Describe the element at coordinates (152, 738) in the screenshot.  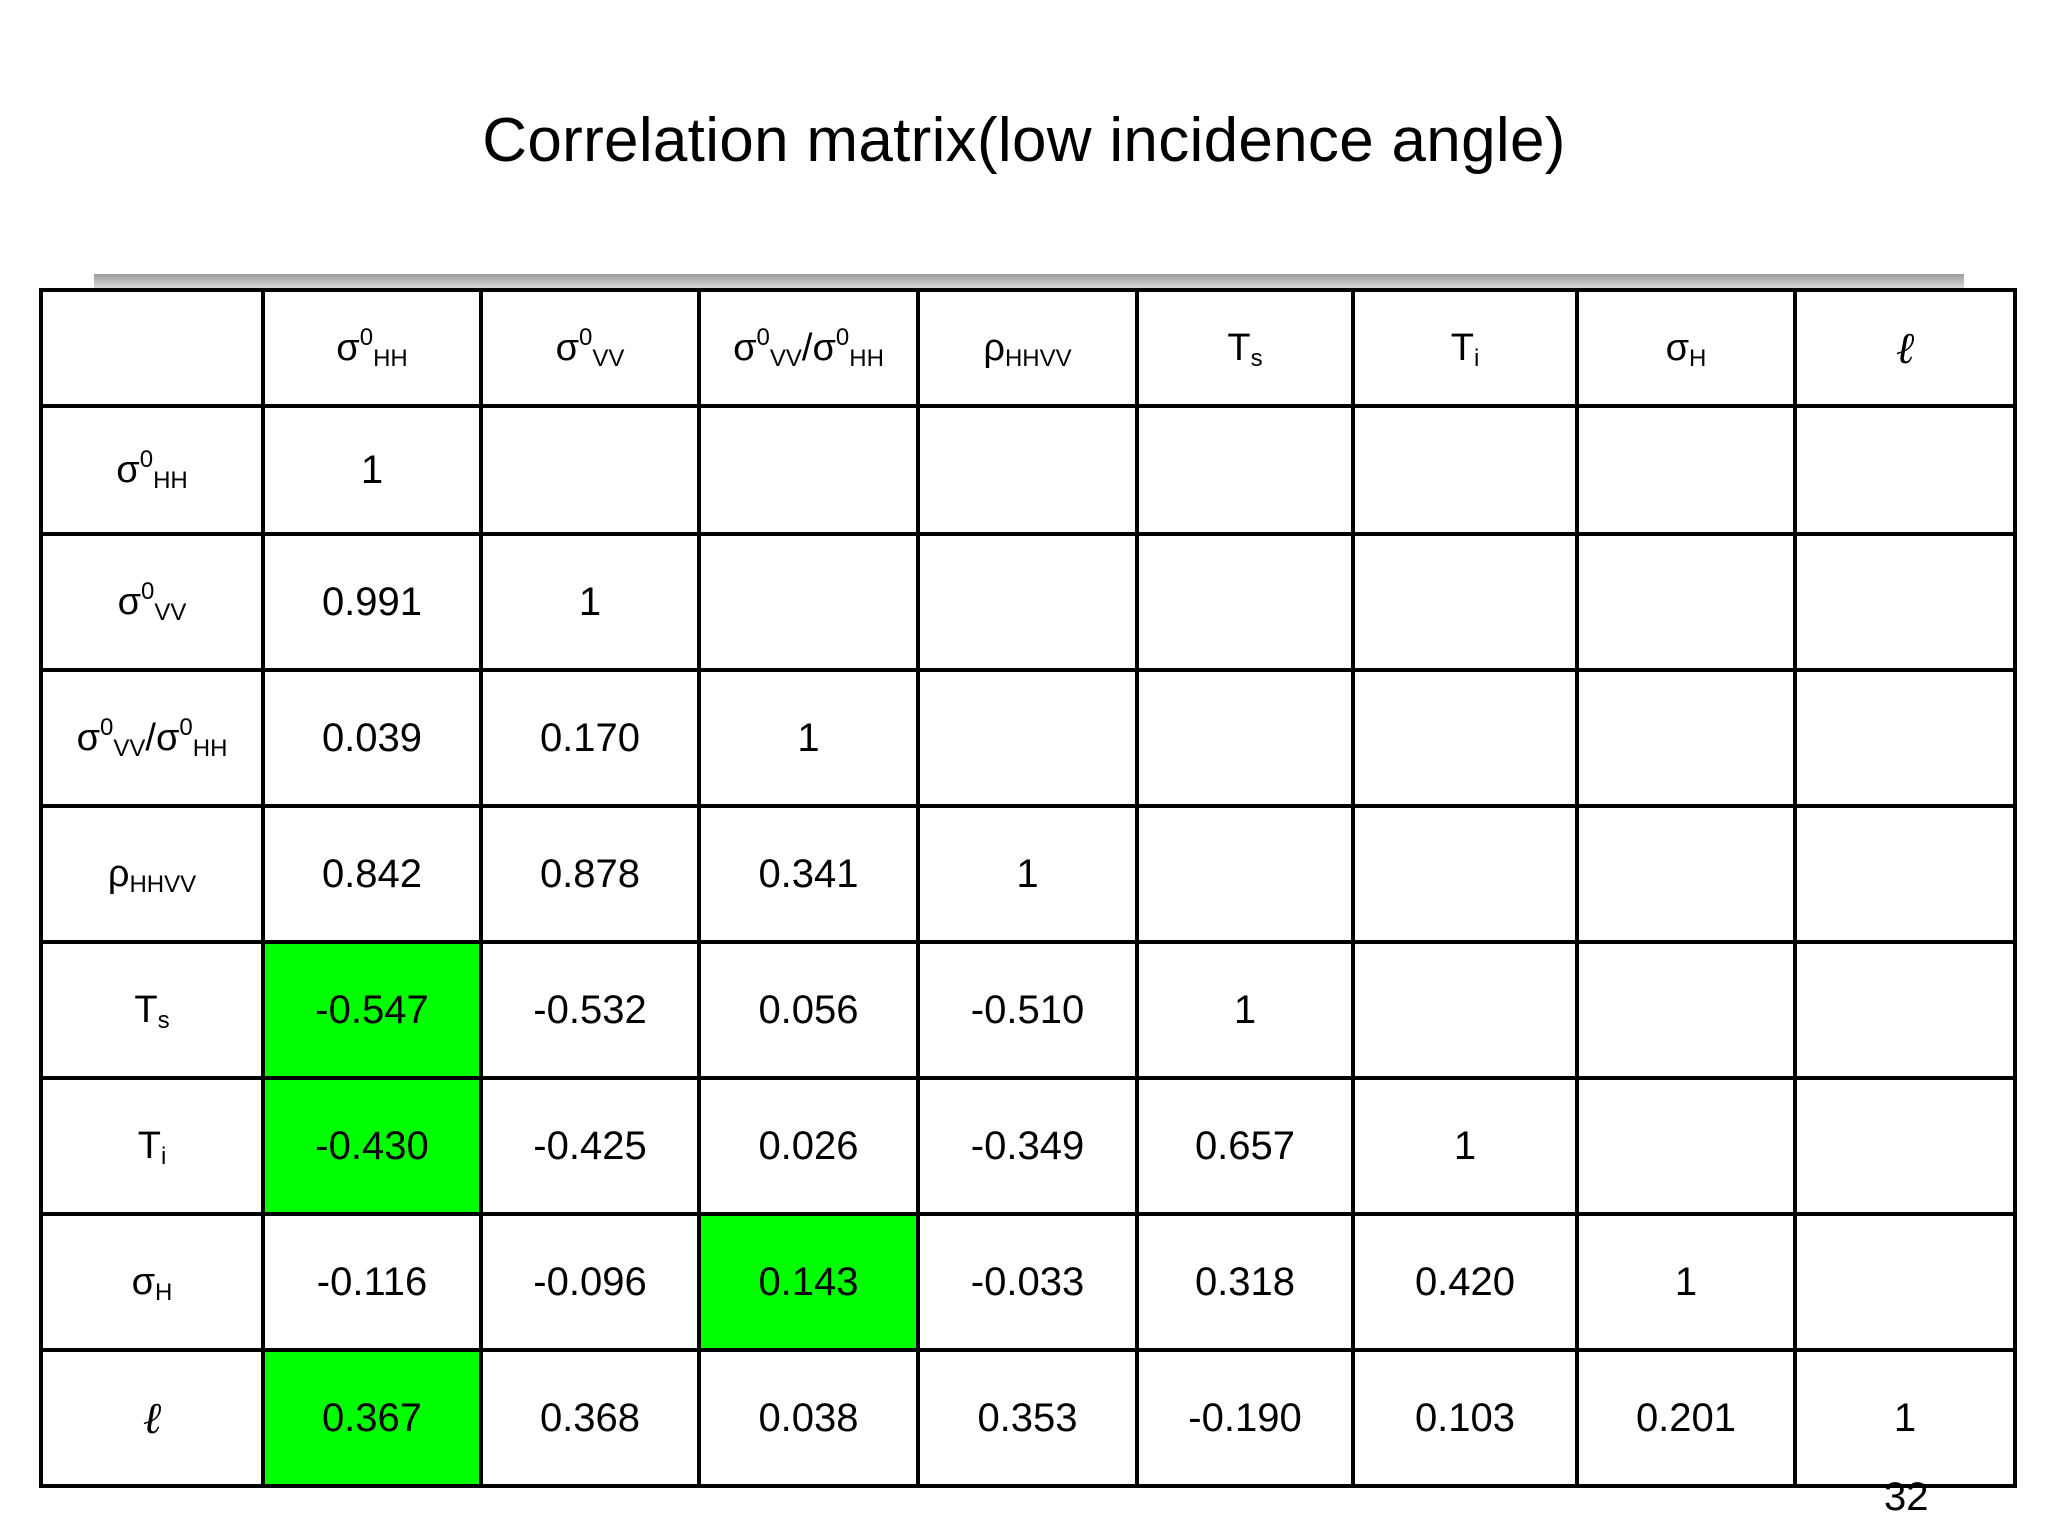
I see `row-header-ratio: σ0VV/σ0HH` at that location.